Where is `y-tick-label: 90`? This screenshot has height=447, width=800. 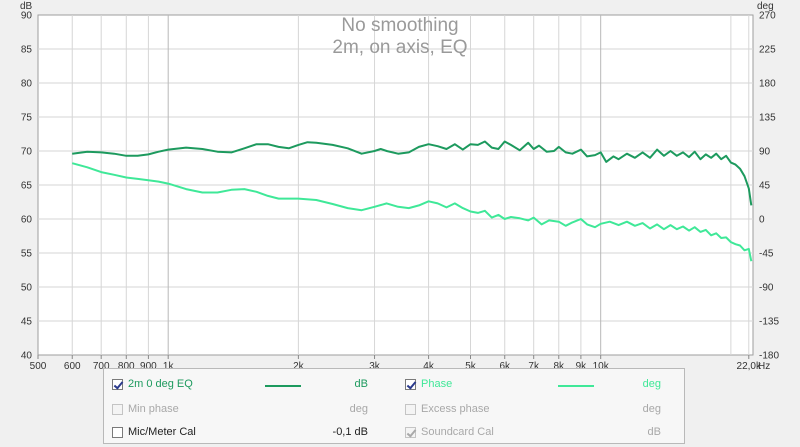 y-tick-label: 90 is located at coordinates (27, 16).